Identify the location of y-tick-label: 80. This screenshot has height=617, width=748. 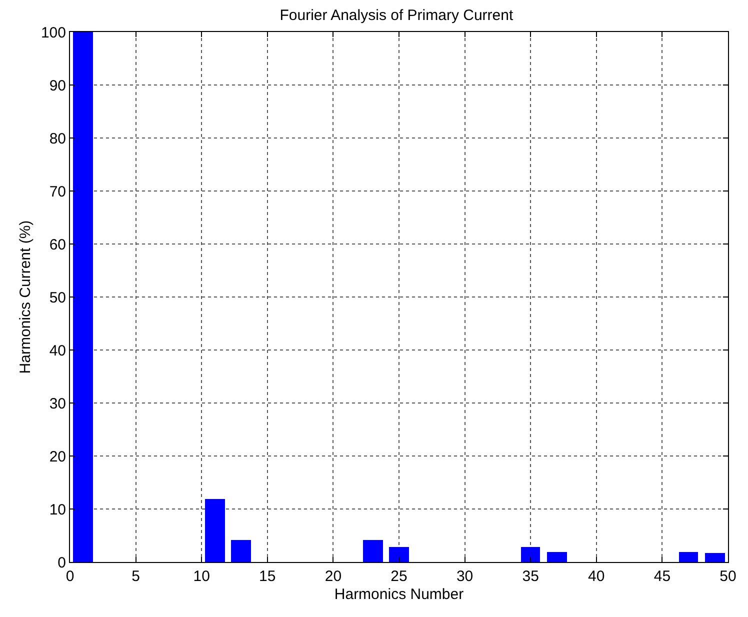
(57, 139).